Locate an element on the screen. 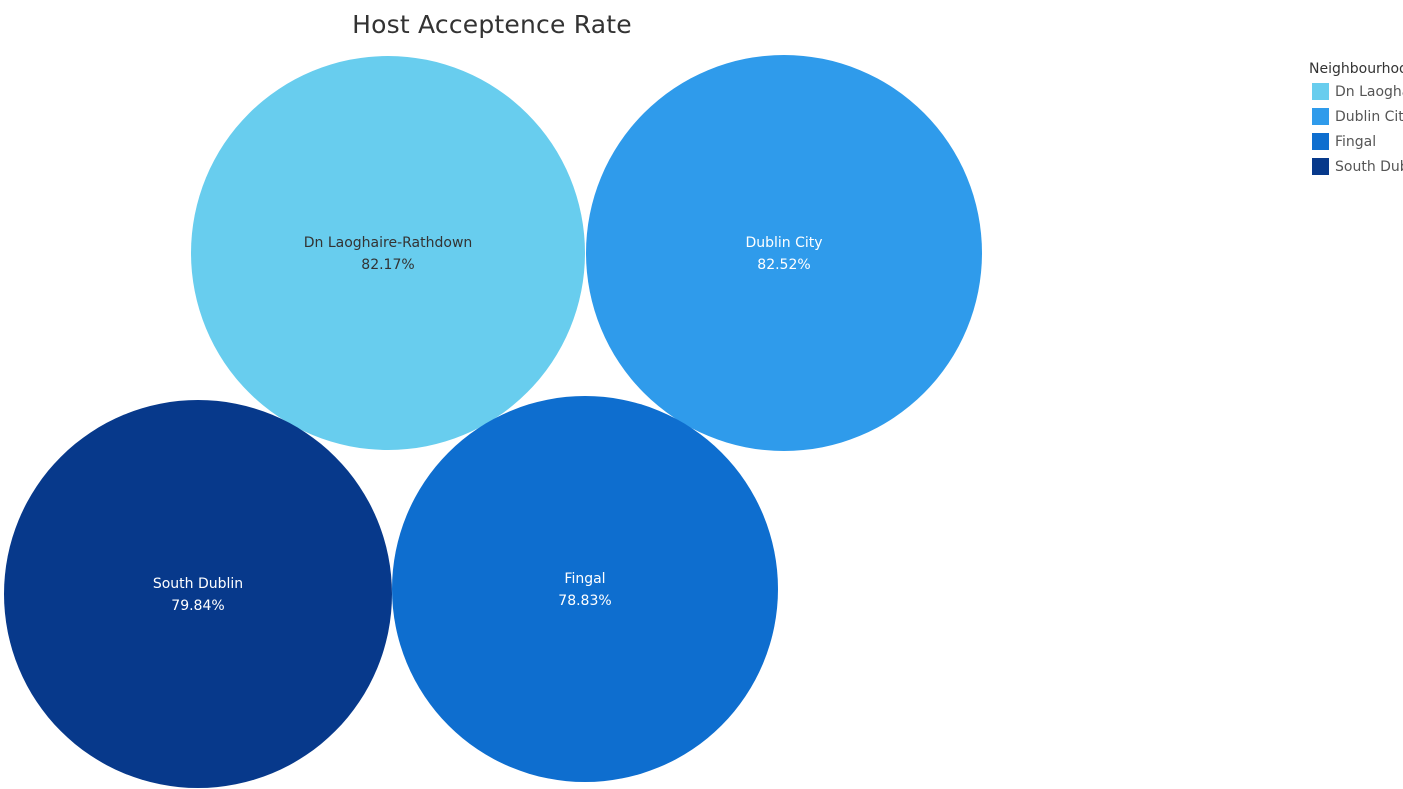  legend-item-south-dublin: South Dublin is located at coordinates (1356, 166).